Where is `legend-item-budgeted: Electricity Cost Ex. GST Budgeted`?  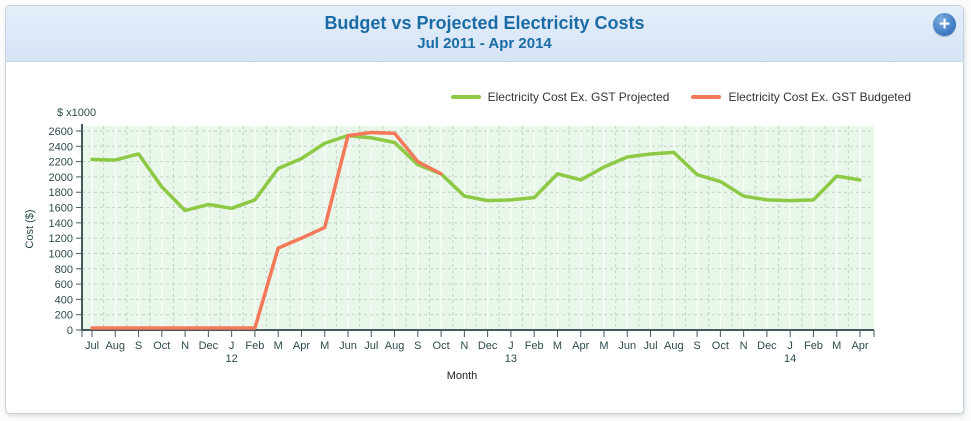
legend-item-budgeted: Electricity Cost Ex. GST Budgeted is located at coordinates (801, 97).